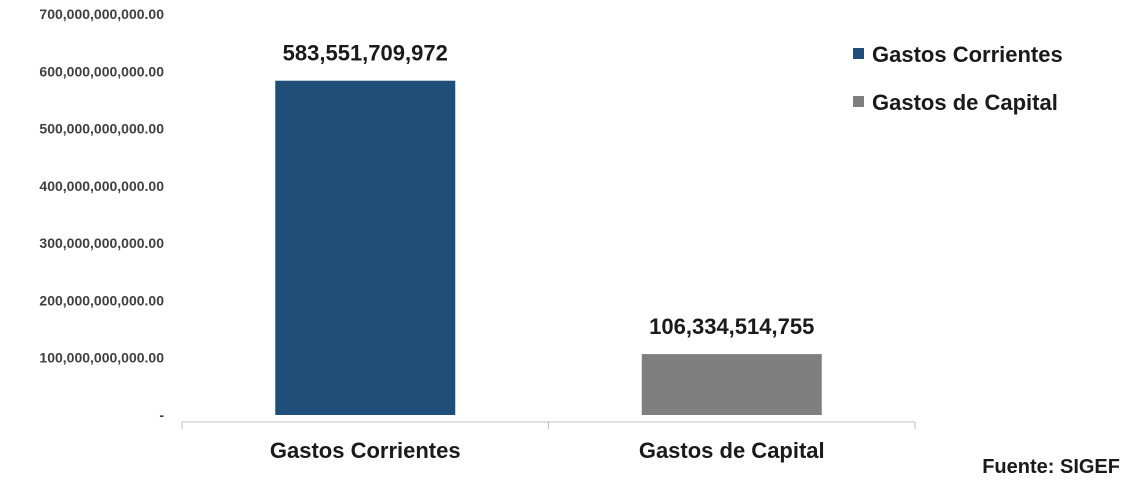 The width and height of the screenshot is (1138, 487). Describe the element at coordinates (731, 326) in the screenshot. I see `data-label: 106,334,514,755` at that location.